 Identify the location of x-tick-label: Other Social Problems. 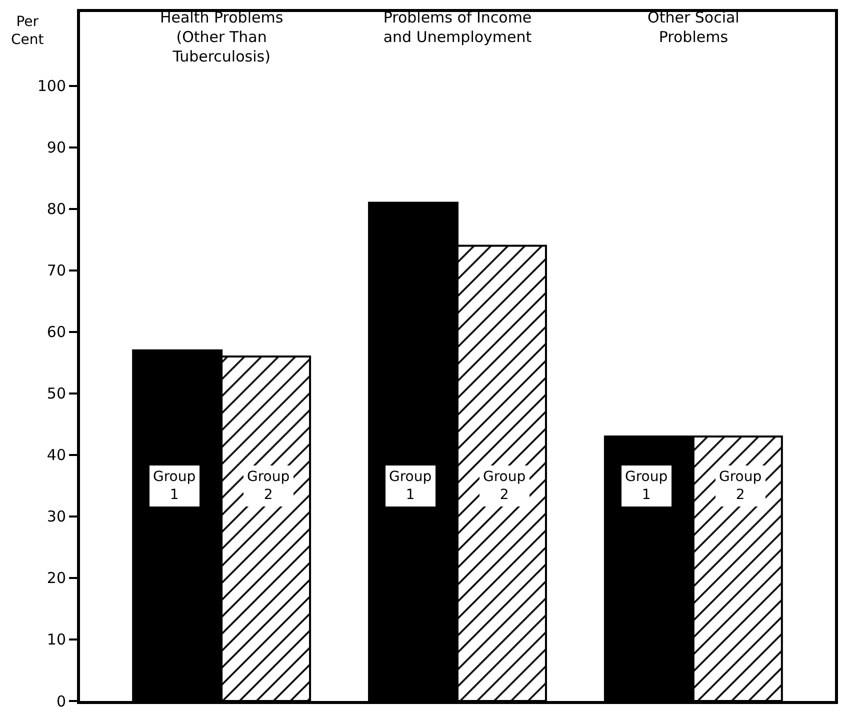
(694, 27).